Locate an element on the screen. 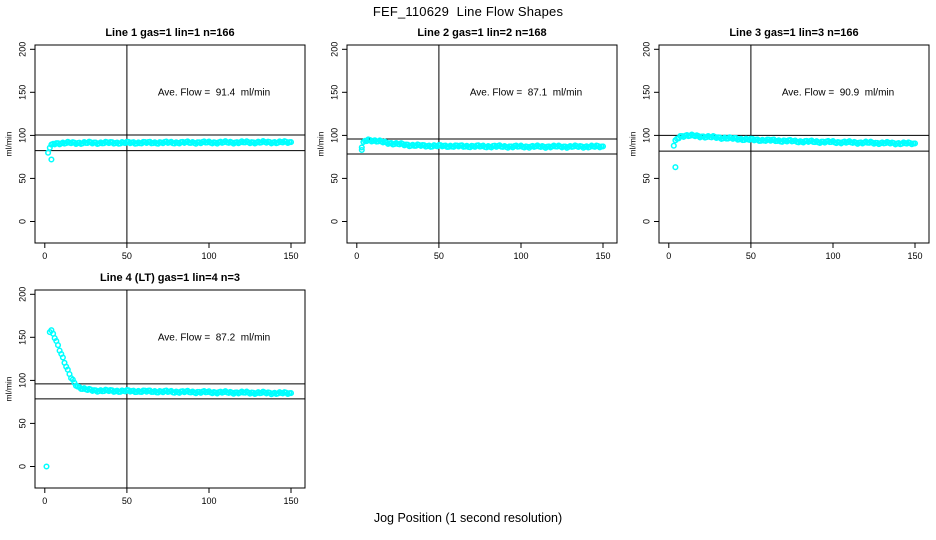 The height and width of the screenshot is (540, 936). ave-flow-annotation: Ave. Flow = 91.4 ml/min is located at coordinates (214, 93).